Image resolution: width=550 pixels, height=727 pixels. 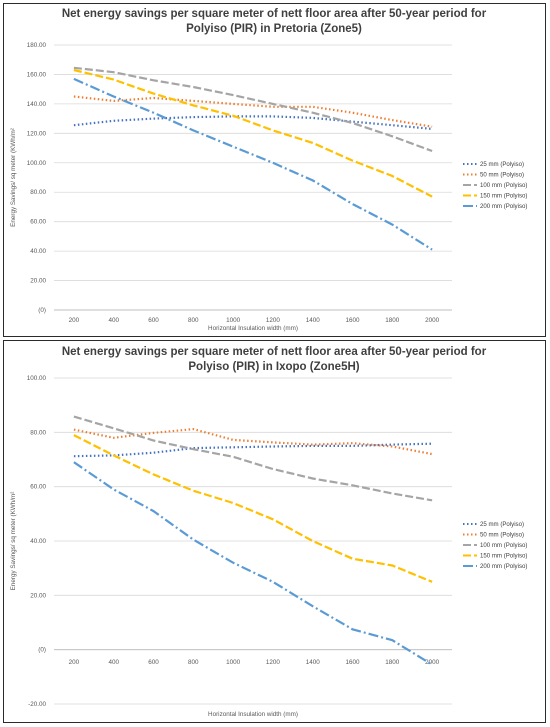 What do you see at coordinates (37, 45) in the screenshot?
I see `y-tick-label: 180.00` at bounding box center [37, 45].